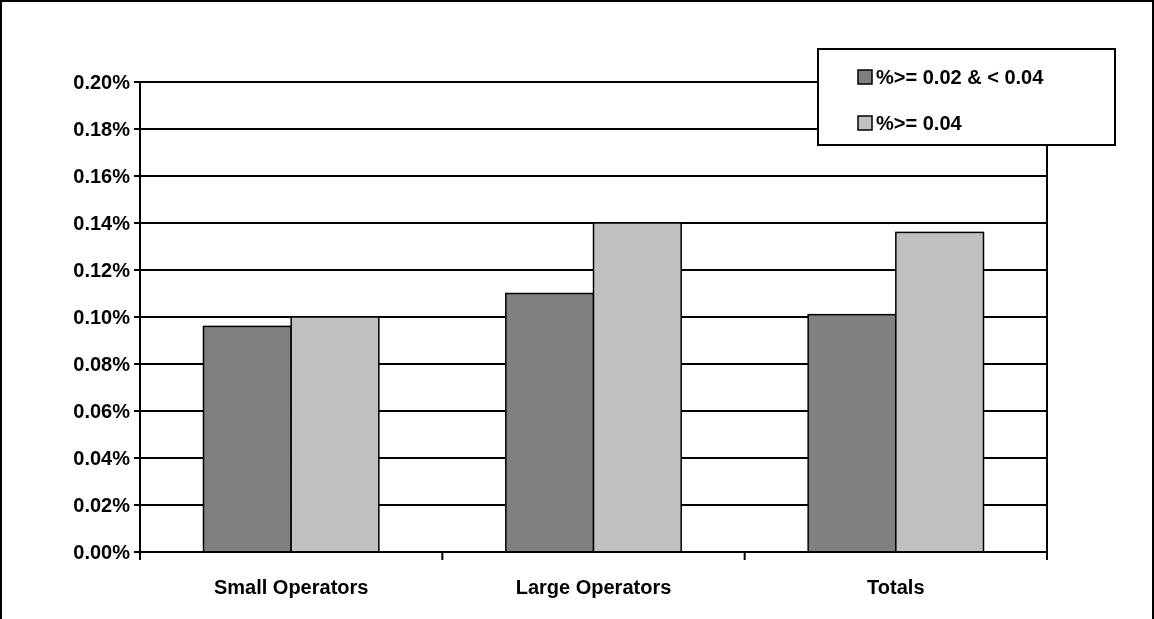 The image size is (1154, 619). Describe the element at coordinates (102, 270) in the screenshot. I see `y-tick-label: 0.12%` at that location.